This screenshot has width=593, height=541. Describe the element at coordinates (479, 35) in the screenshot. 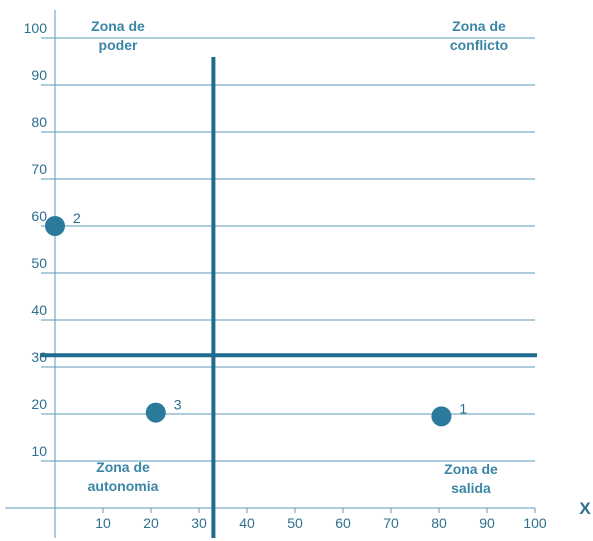

I see `zone-label-top-right: Zona de conflicto` at that location.